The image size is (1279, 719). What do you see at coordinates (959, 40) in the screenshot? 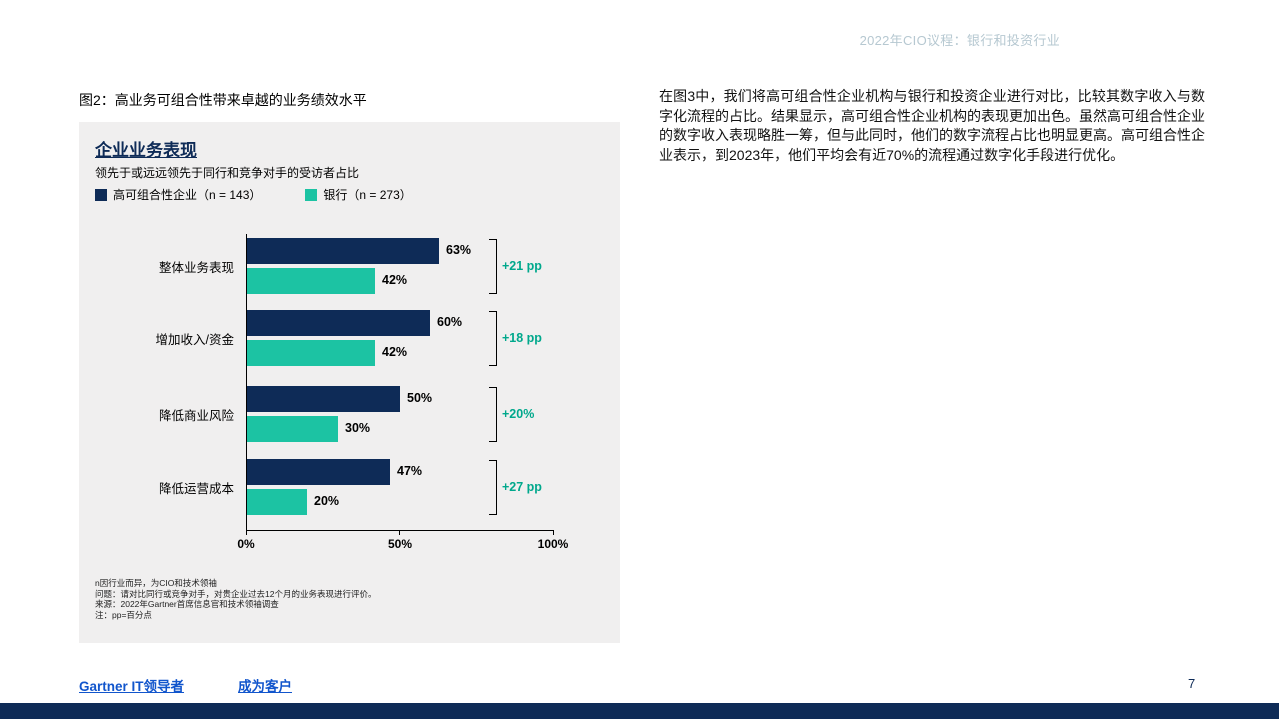
I see `report-header: 2022年CIO议程：银行和投资行业` at bounding box center [959, 40].